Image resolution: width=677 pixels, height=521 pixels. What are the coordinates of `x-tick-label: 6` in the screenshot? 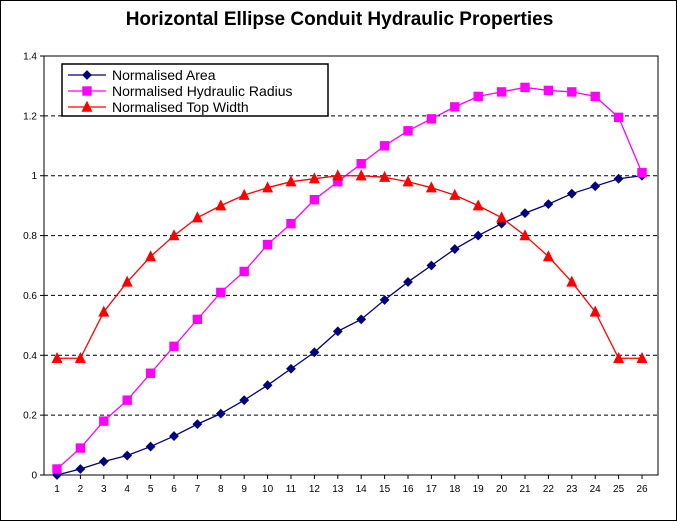 It's located at (174, 489).